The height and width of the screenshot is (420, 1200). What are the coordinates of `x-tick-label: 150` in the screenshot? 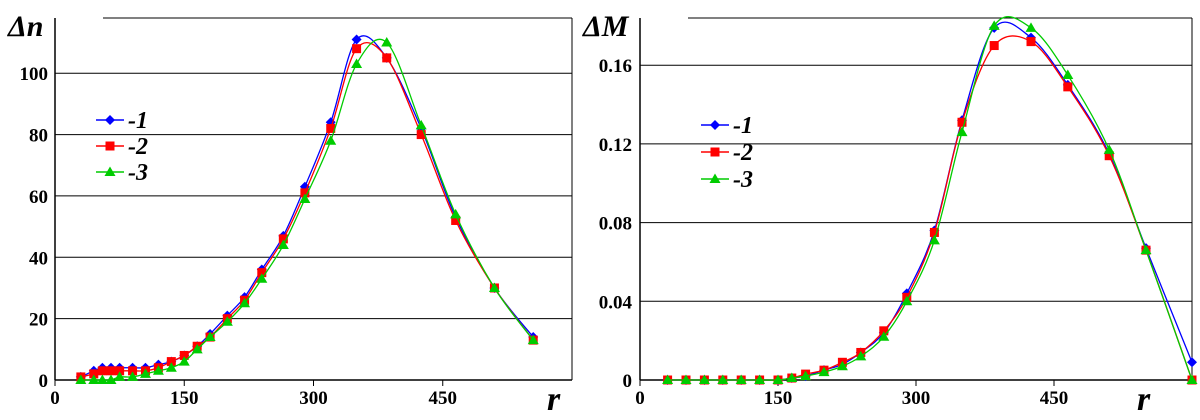 It's located at (184, 398).